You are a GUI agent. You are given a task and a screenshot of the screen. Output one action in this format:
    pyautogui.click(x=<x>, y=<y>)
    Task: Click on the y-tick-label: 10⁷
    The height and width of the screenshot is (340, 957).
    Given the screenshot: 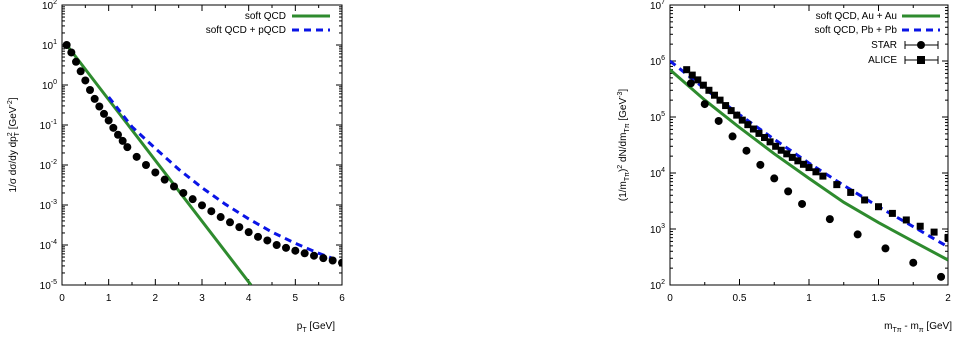 What is the action you would take?
    pyautogui.click(x=657, y=6)
    